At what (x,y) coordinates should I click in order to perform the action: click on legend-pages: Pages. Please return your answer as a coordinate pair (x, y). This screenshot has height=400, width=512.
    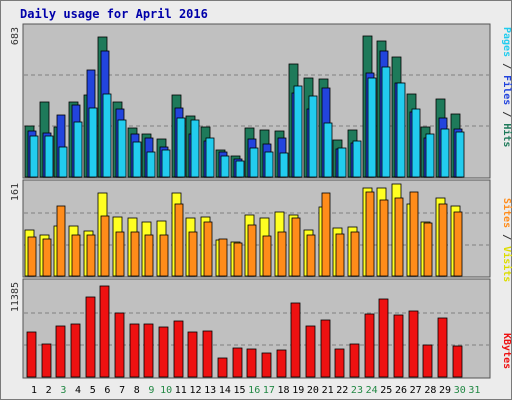
    Looking at the image, I should click on (506, 42).